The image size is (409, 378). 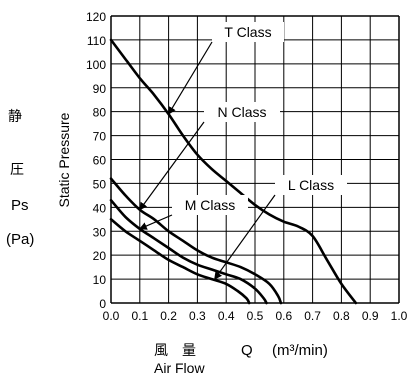 I want to click on y-tick-label: 80, so click(x=100, y=113).